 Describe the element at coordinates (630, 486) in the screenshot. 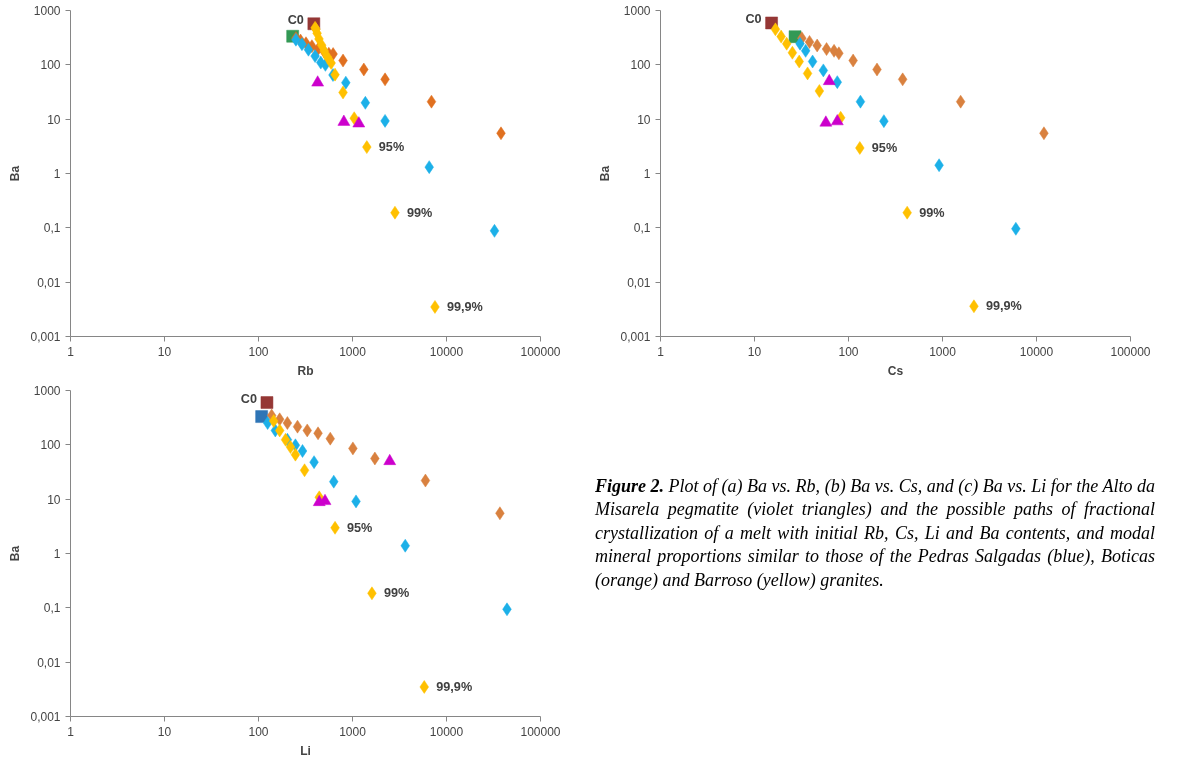

I see `caption: Figure 2.` at that location.